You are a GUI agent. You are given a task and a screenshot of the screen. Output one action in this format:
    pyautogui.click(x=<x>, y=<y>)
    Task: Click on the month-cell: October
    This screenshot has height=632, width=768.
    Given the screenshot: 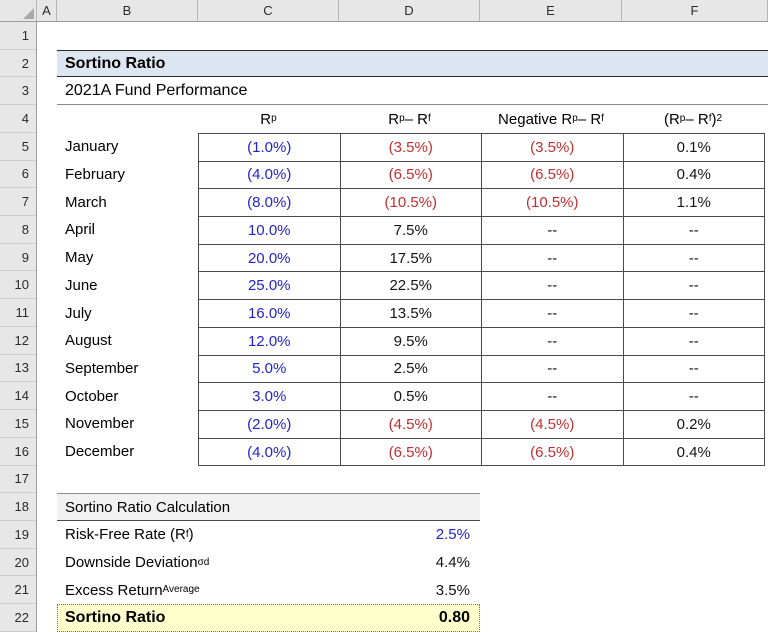 What is the action you would take?
    pyautogui.click(x=92, y=396)
    